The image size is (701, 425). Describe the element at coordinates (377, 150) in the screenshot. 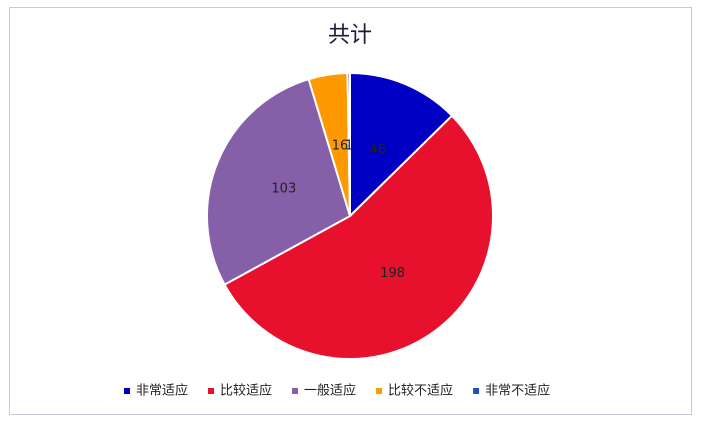

I see `data-label: 46` at that location.